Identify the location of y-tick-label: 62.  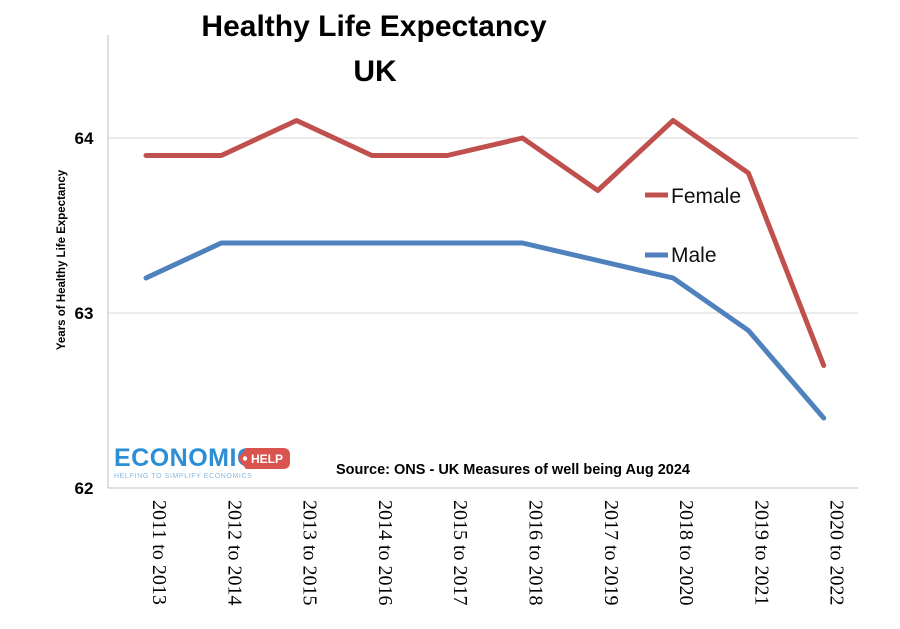
(84, 488).